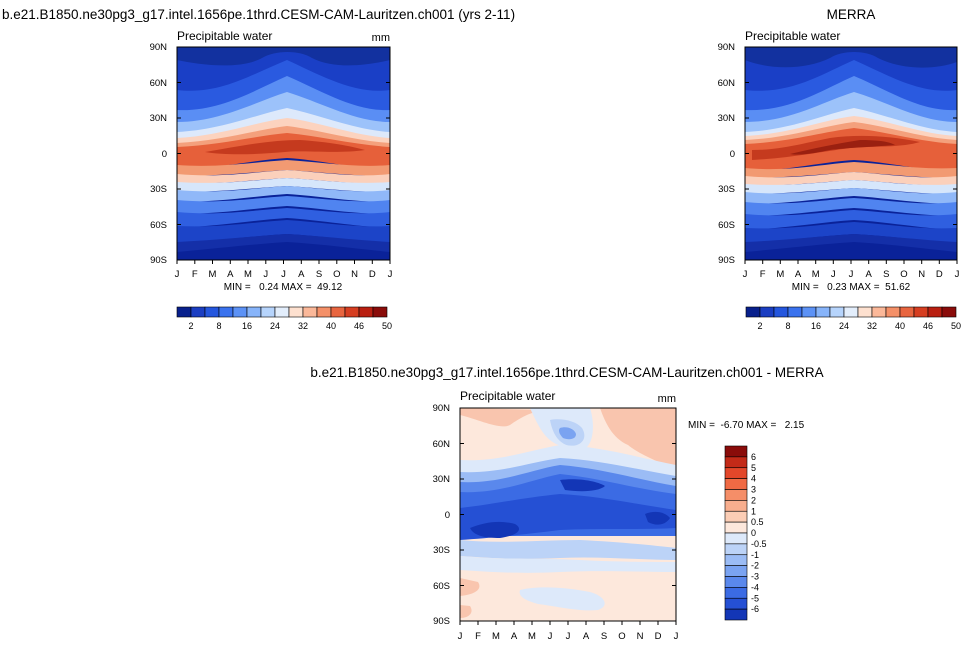  I want to click on y-tick-label: 30N, so click(159, 118).